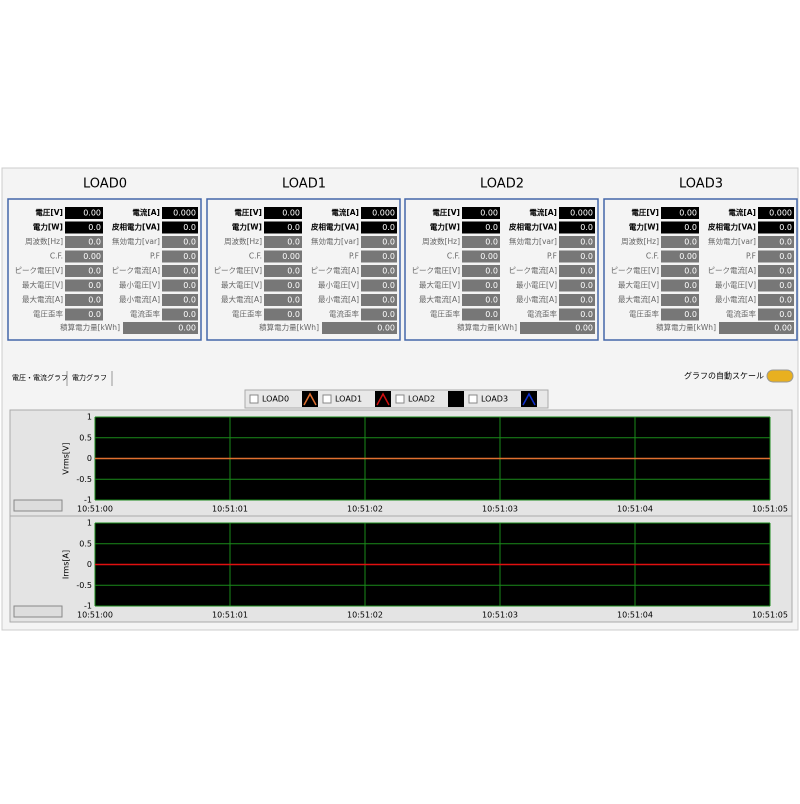 Image resolution: width=800 pixels, height=804 pixels. I want to click on field-label: ピーク電流[A], so click(335, 270).